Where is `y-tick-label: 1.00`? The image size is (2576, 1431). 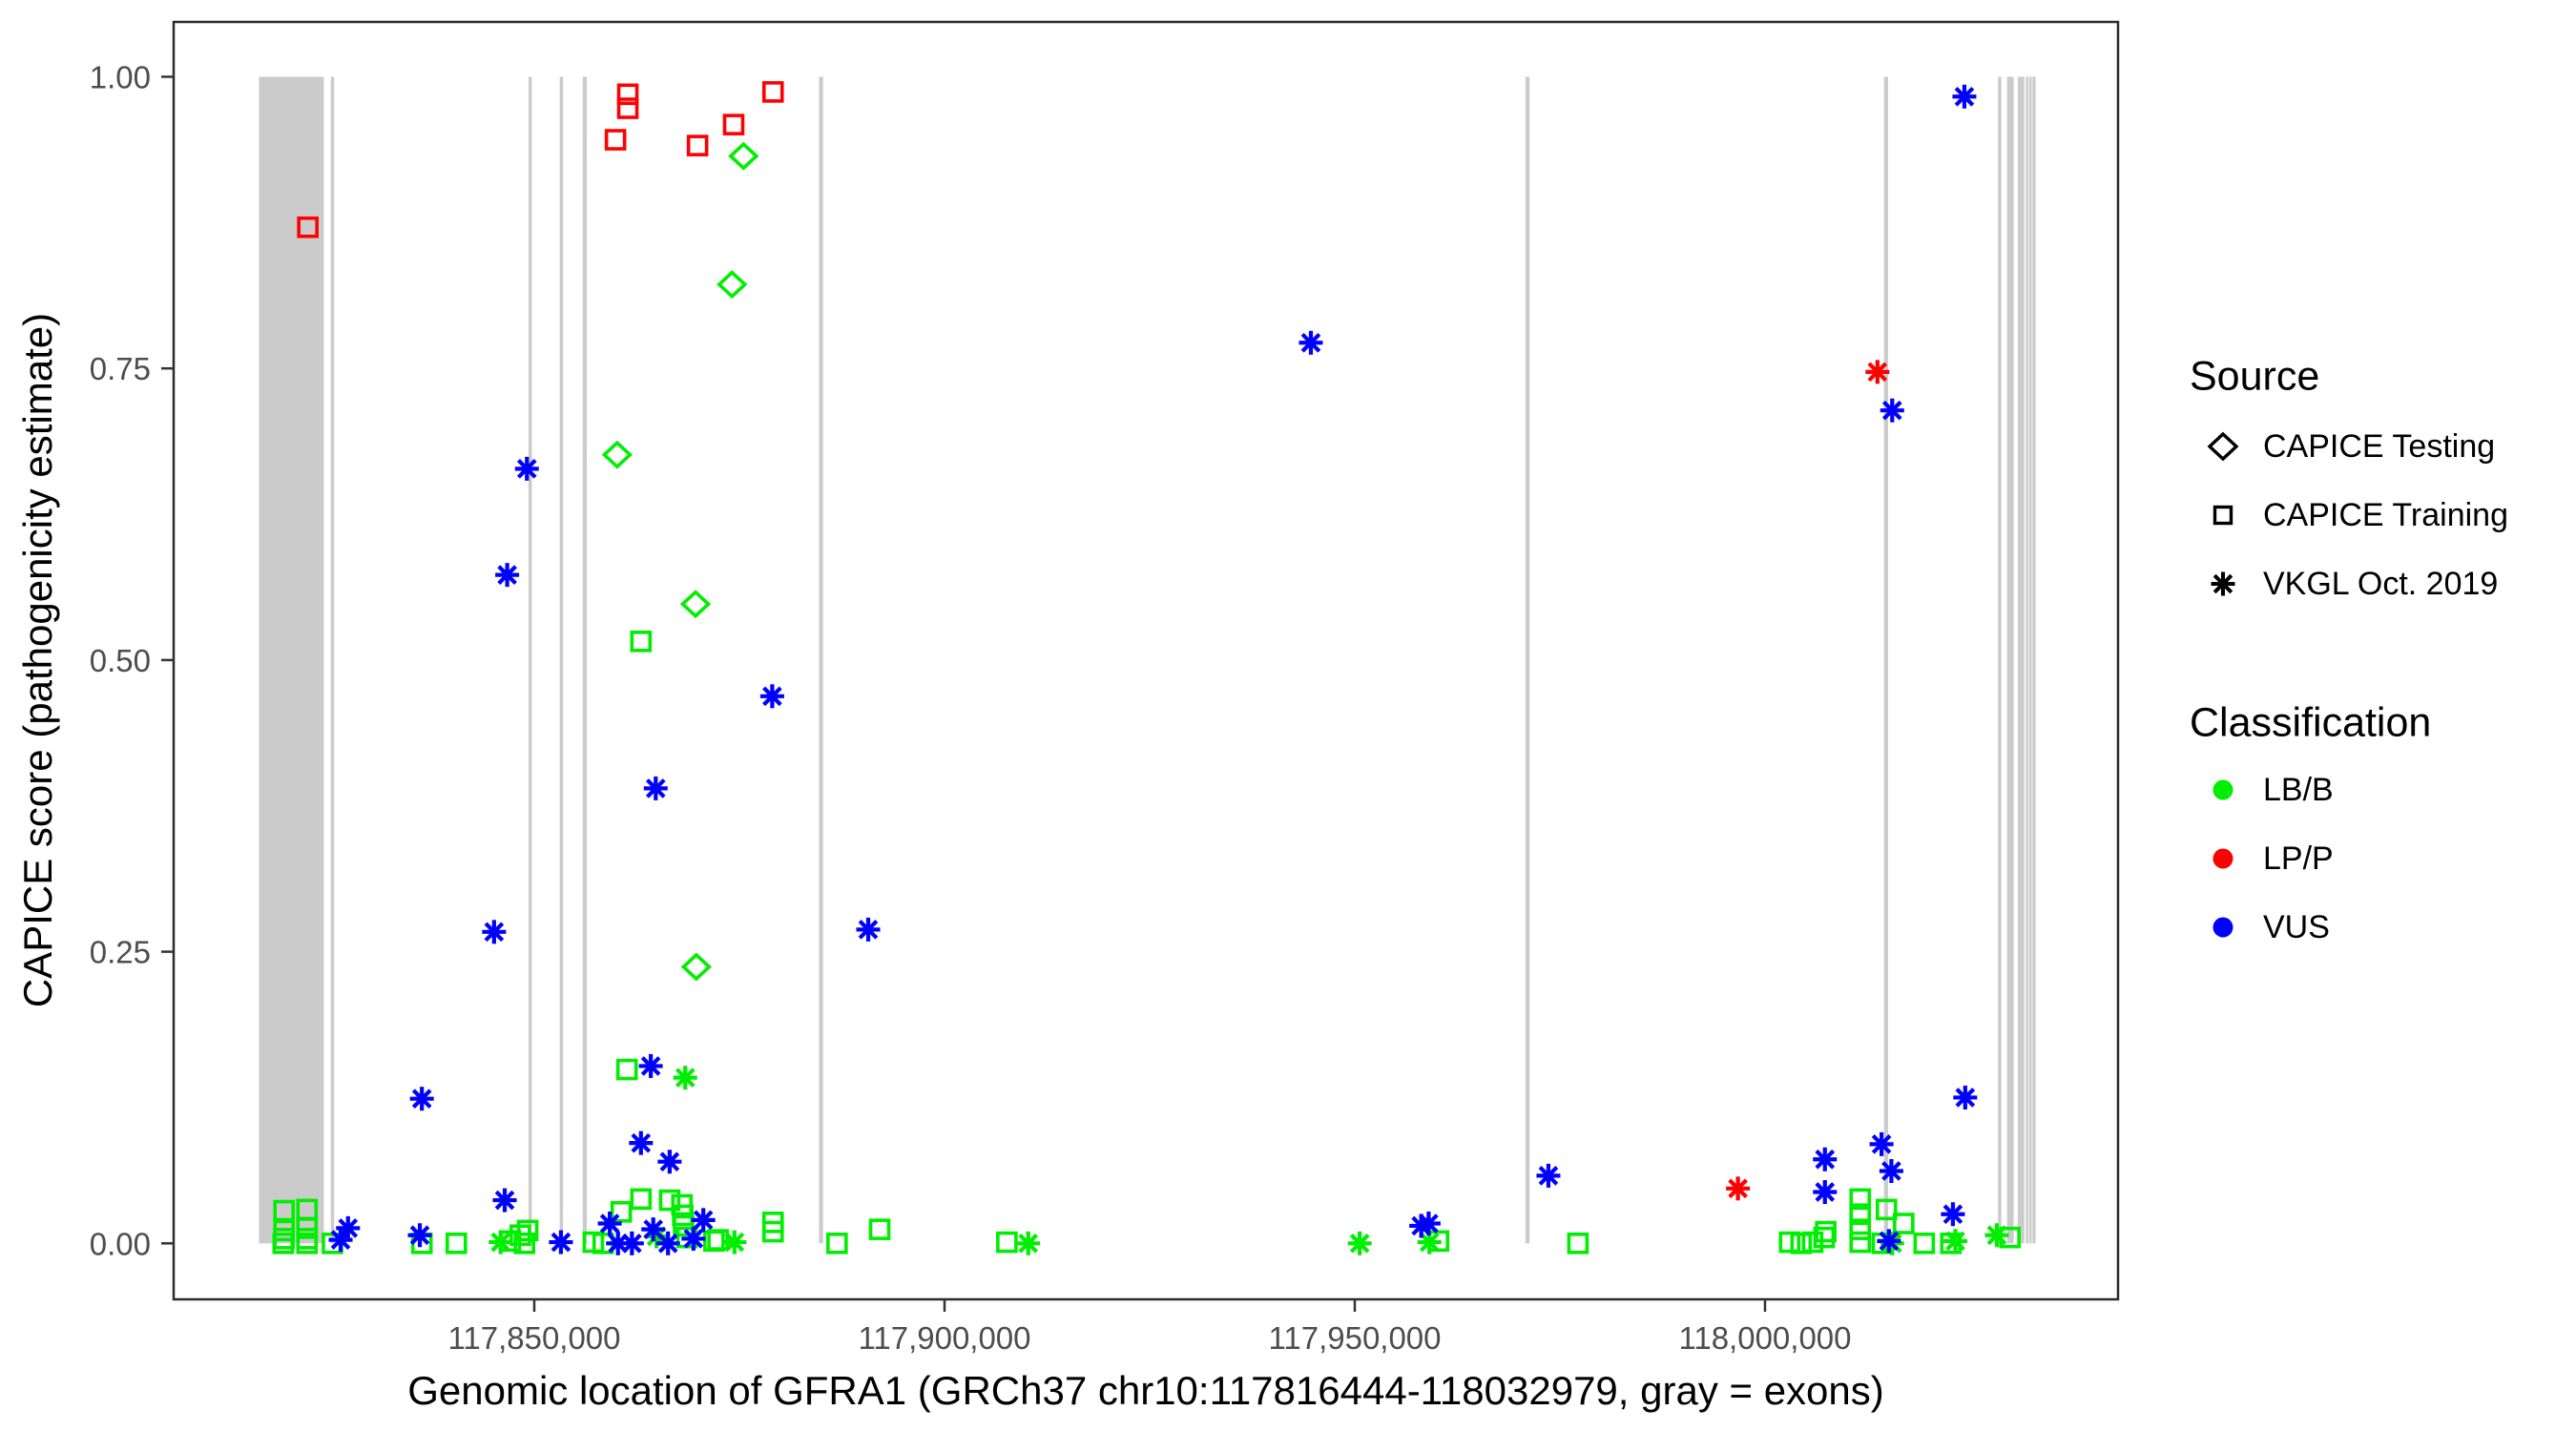 y-tick-label: 1.00 is located at coordinates (120, 76).